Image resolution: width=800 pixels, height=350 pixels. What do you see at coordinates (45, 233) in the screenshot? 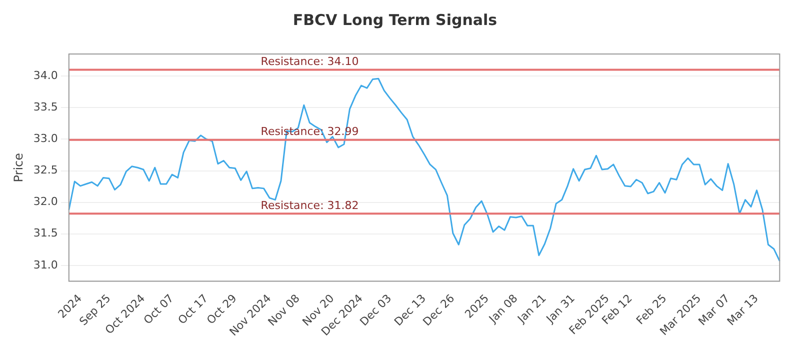
I see `y-tick-label: 31.5` at bounding box center [45, 233].